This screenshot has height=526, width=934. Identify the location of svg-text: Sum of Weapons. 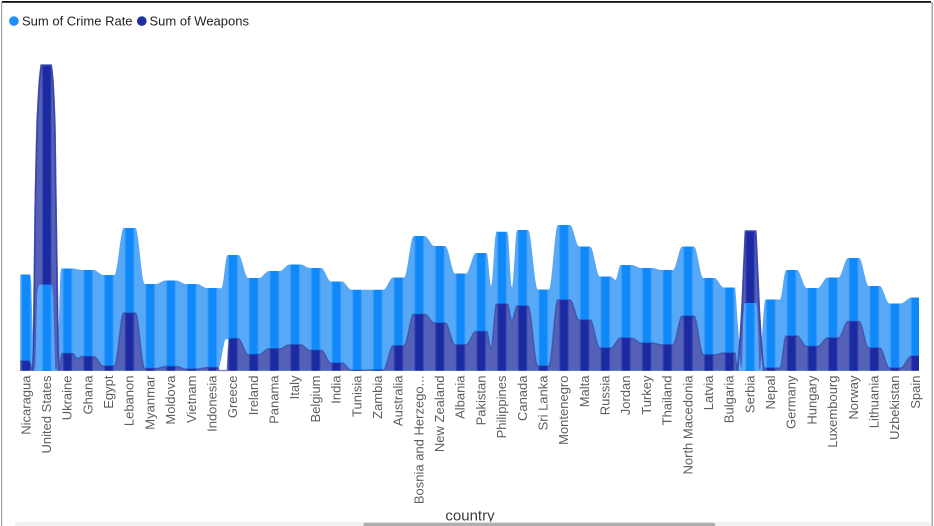
(200, 21).